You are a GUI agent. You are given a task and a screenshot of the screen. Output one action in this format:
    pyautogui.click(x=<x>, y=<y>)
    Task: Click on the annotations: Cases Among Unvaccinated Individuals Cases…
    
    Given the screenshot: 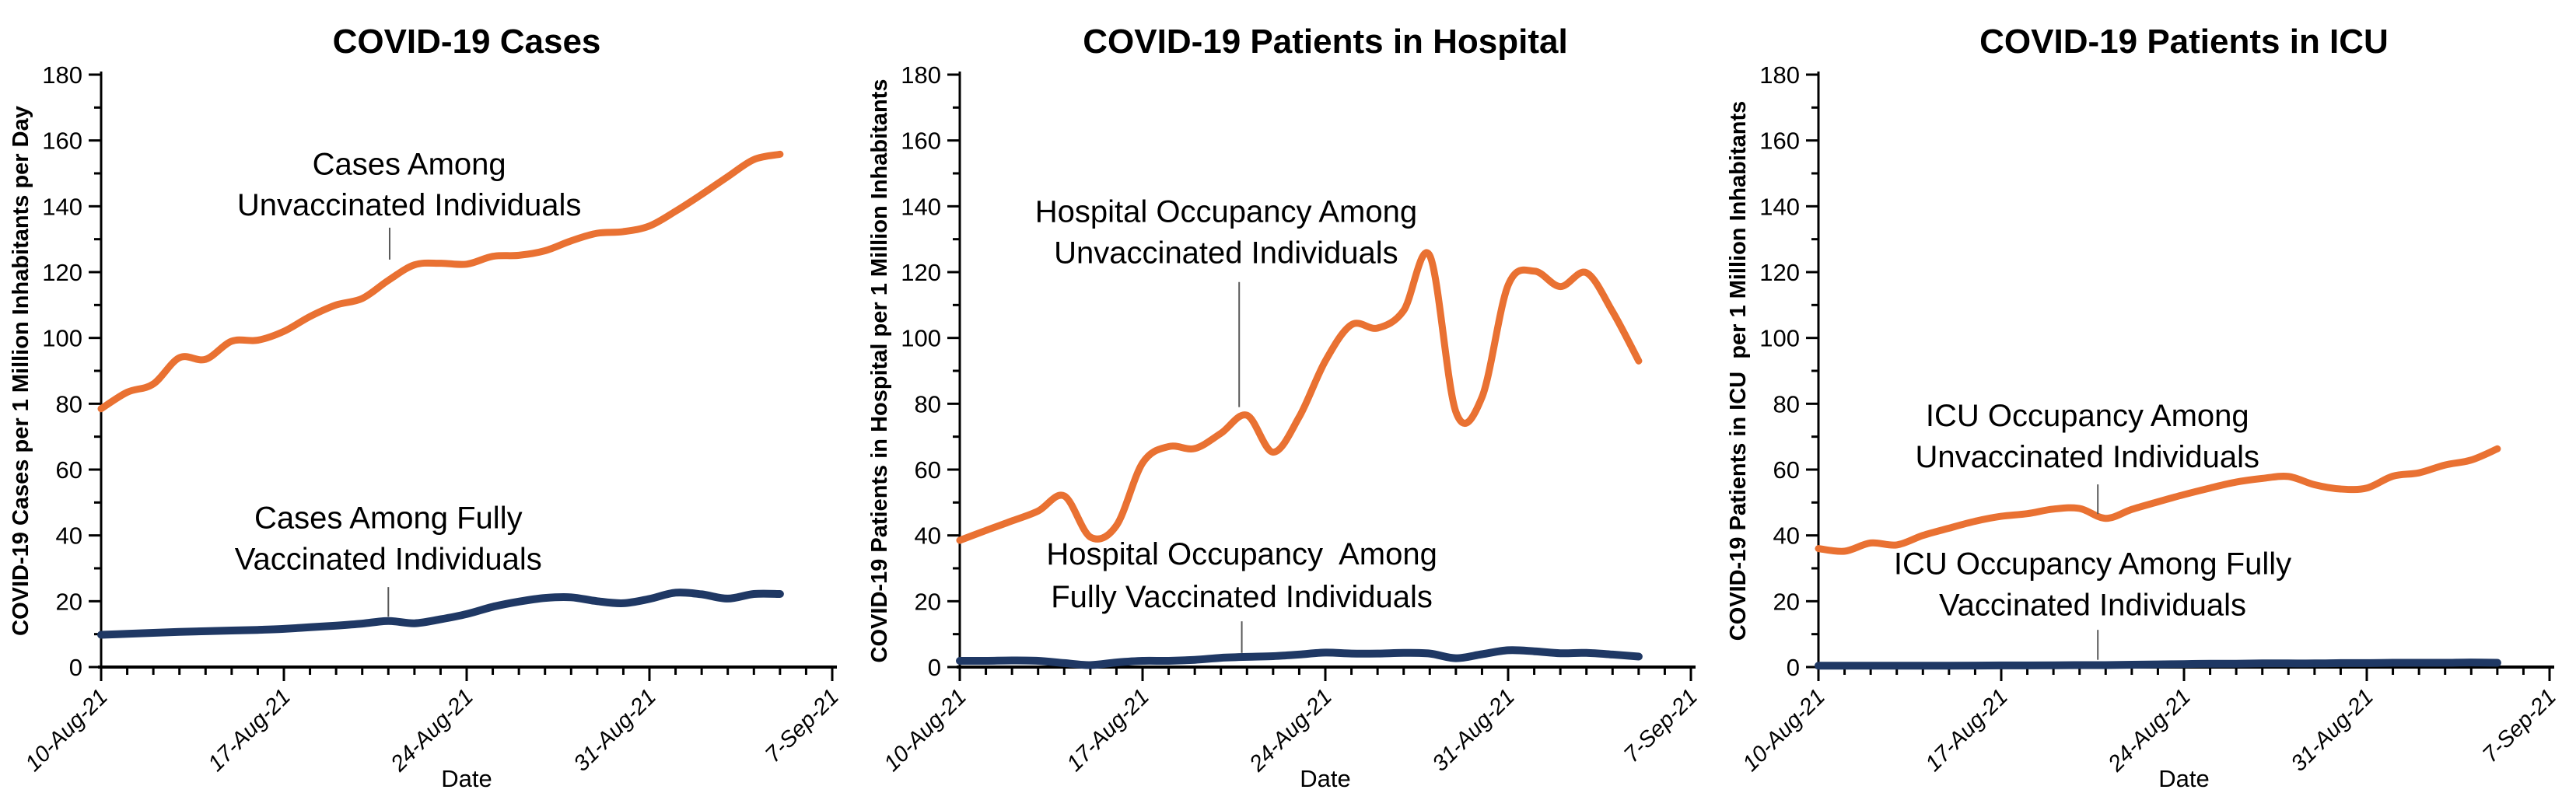 What is the action you would take?
    pyautogui.click(x=408, y=382)
    